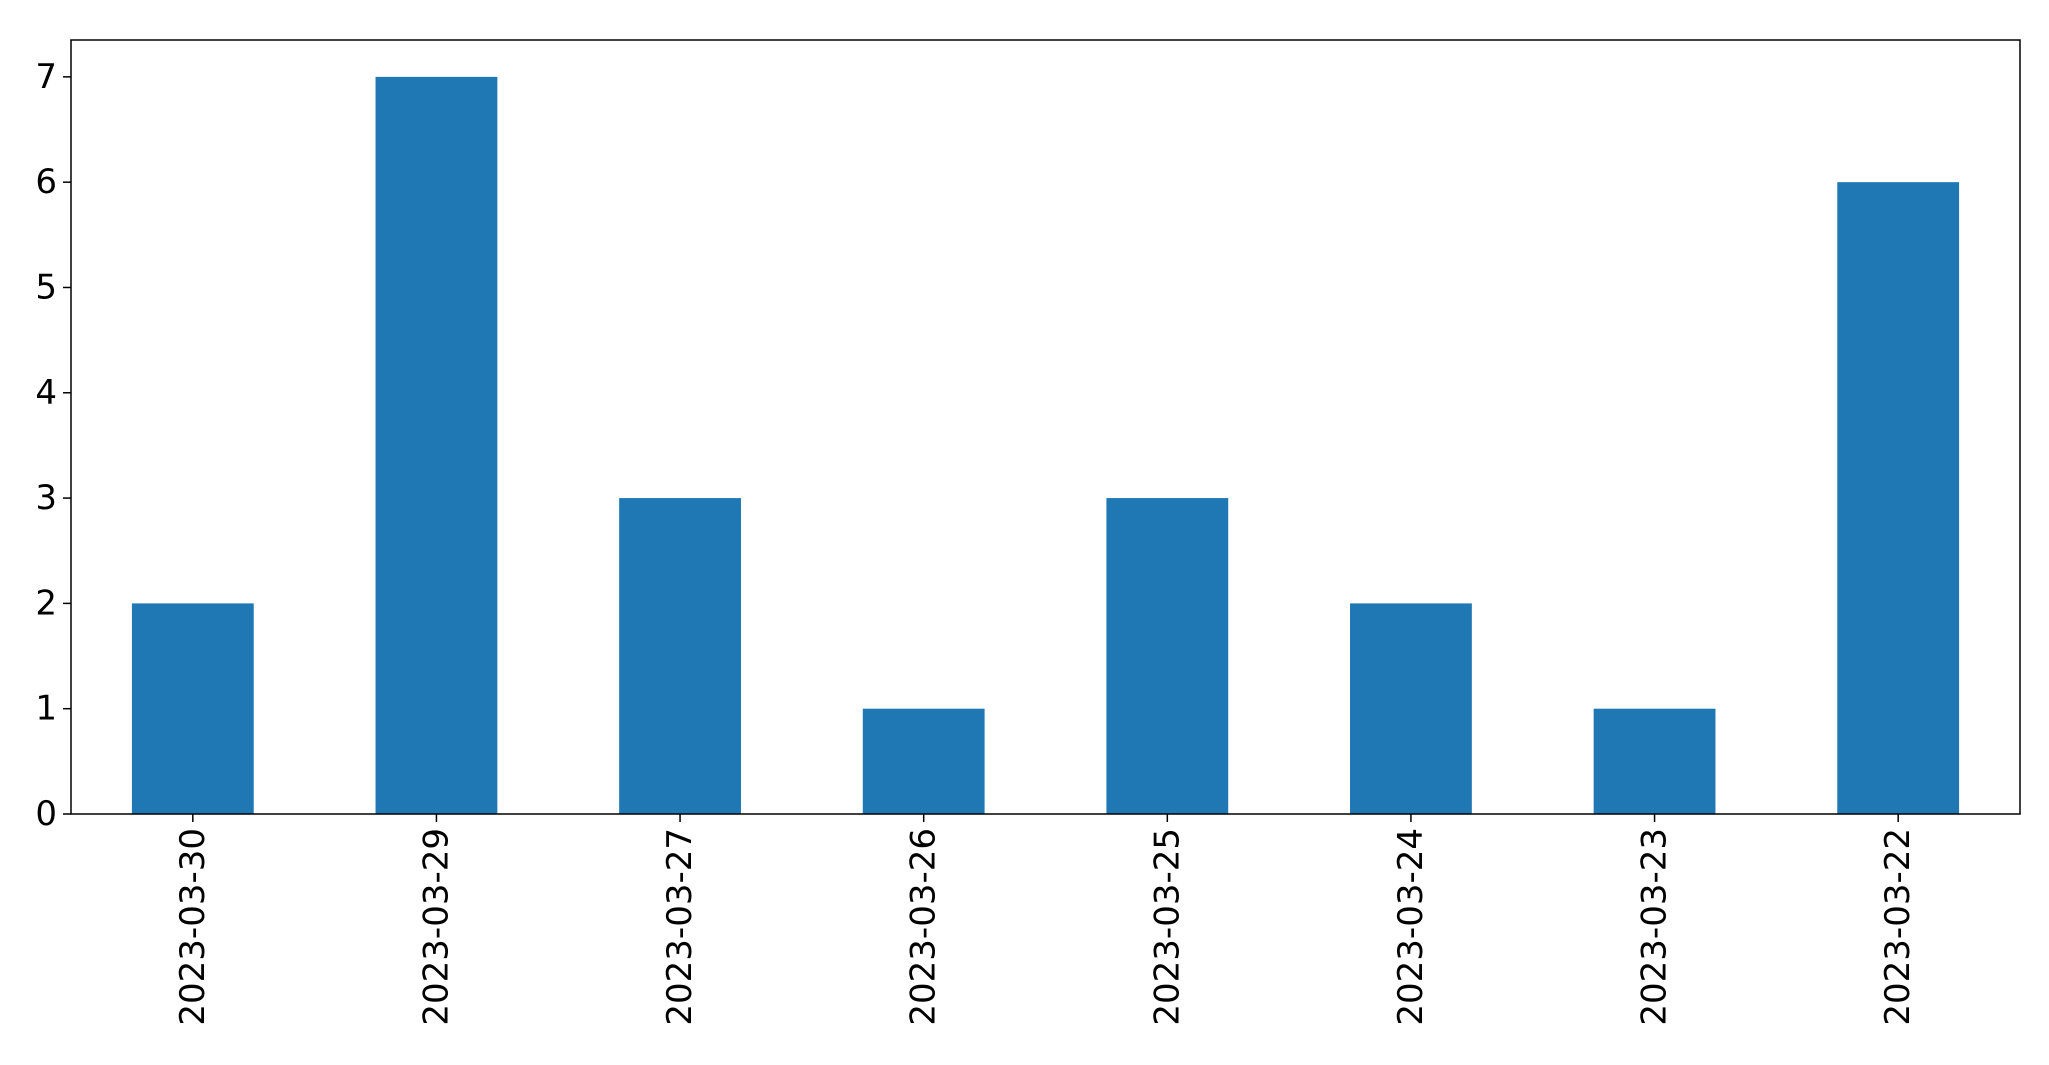  I want to click on x-tick-label: 2023-03-26, so click(924, 927).